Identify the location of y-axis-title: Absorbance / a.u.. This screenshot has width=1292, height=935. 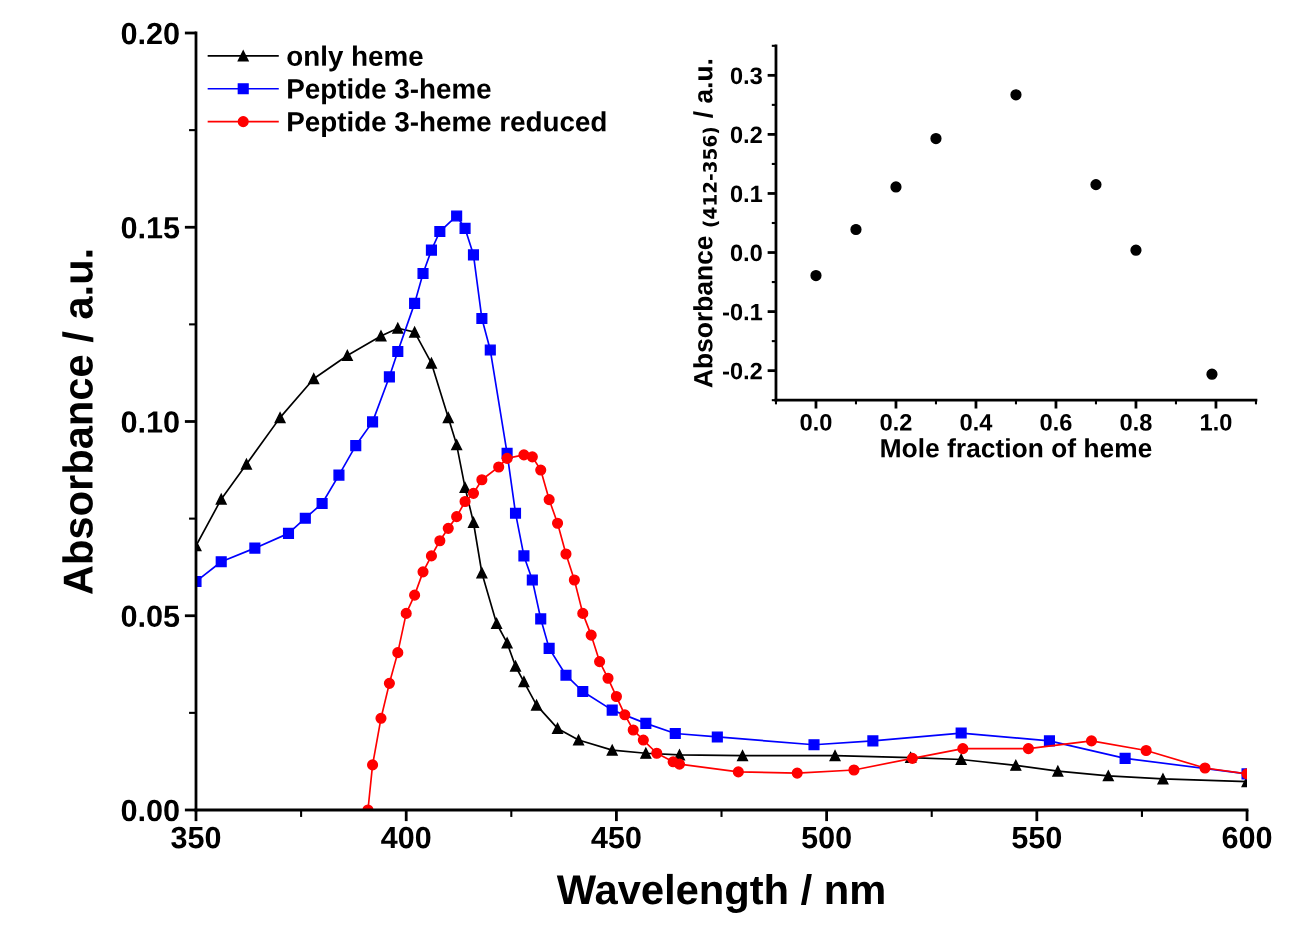
(78, 422).